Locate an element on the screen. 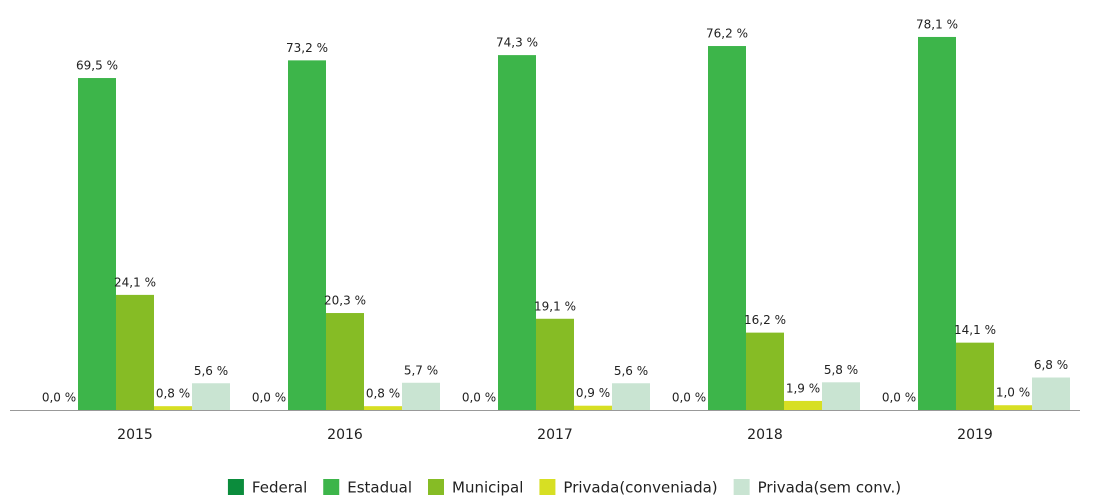  legend-label: Estadual is located at coordinates (379, 487).